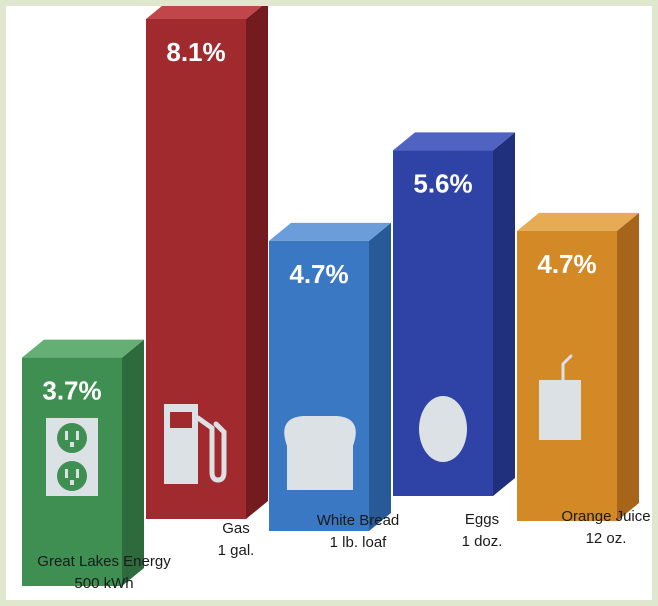  I want to click on category-label: Orange Juice 12 oz., so click(605, 527).